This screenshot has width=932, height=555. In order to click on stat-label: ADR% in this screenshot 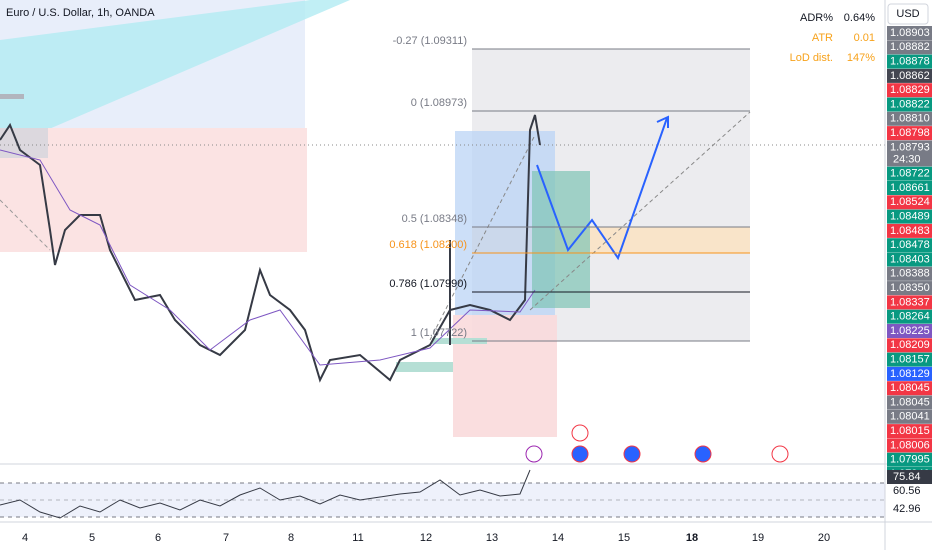, I will do `click(816, 18)`.